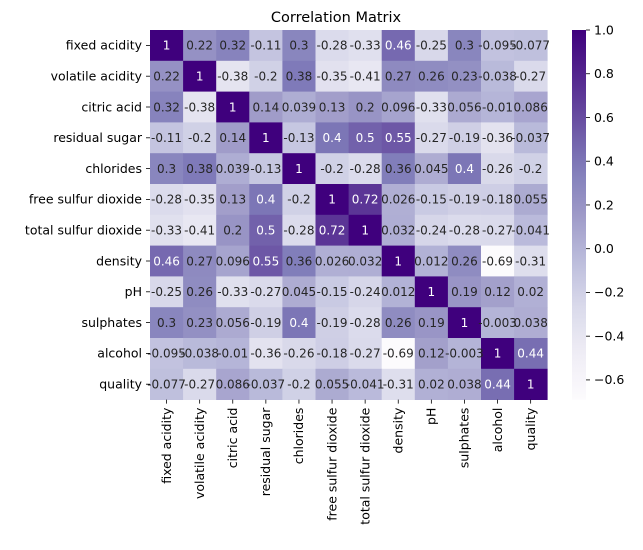 This screenshot has height=550, width=643. What do you see at coordinates (331, 463) in the screenshot?
I see `x-tick-label: free sulfur dioxide` at bounding box center [331, 463].